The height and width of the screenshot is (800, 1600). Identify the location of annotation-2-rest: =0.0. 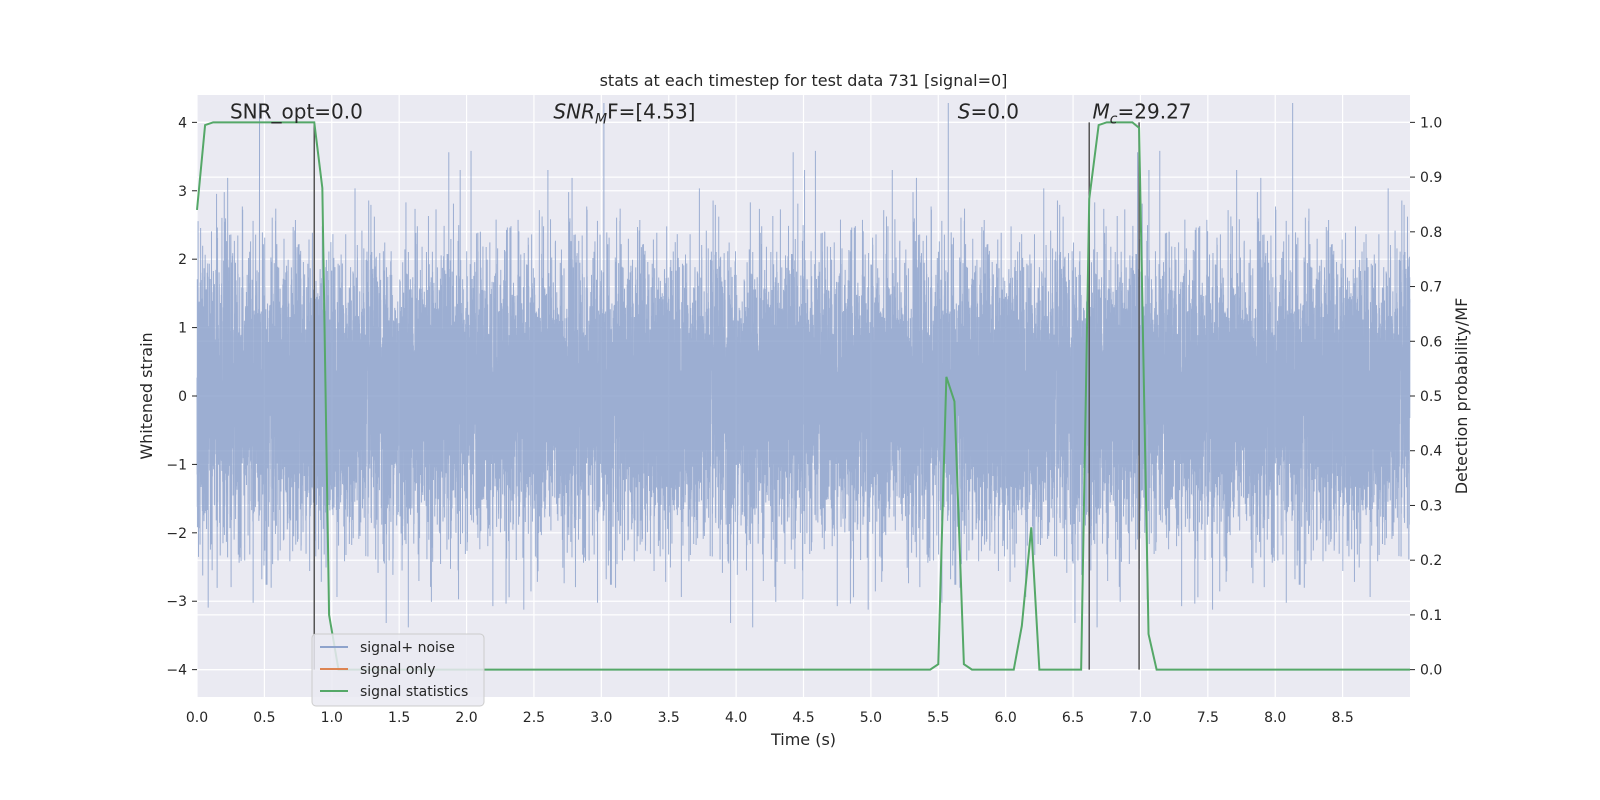
(994, 112).